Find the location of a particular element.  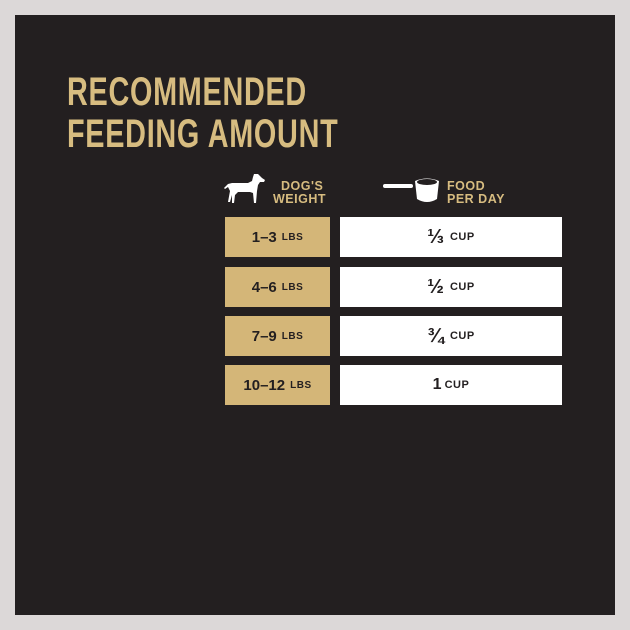

food-header-line-1: FOOD is located at coordinates (466, 186).